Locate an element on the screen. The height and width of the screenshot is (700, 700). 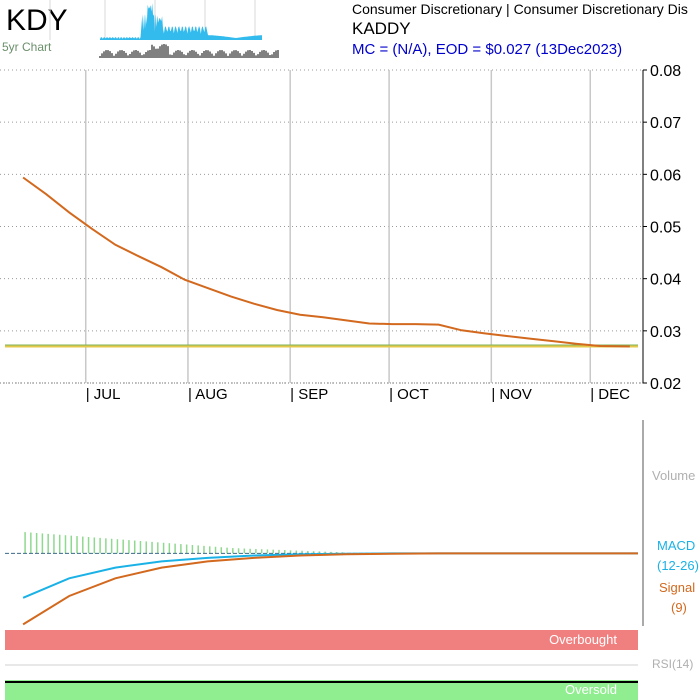
date-tick-label: | DEC is located at coordinates (610, 394).